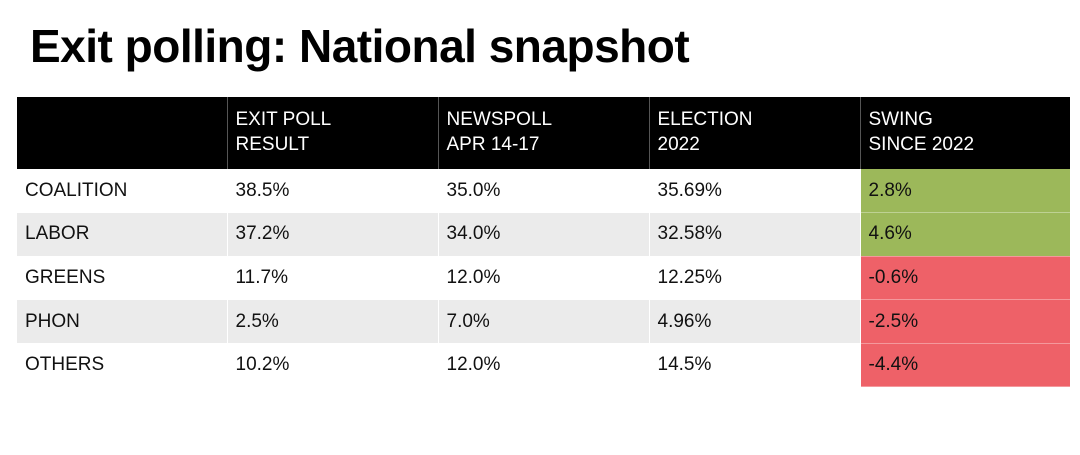 This screenshot has width=1080, height=455. I want to click on newspoll-cell: 35.0%, so click(544, 191).